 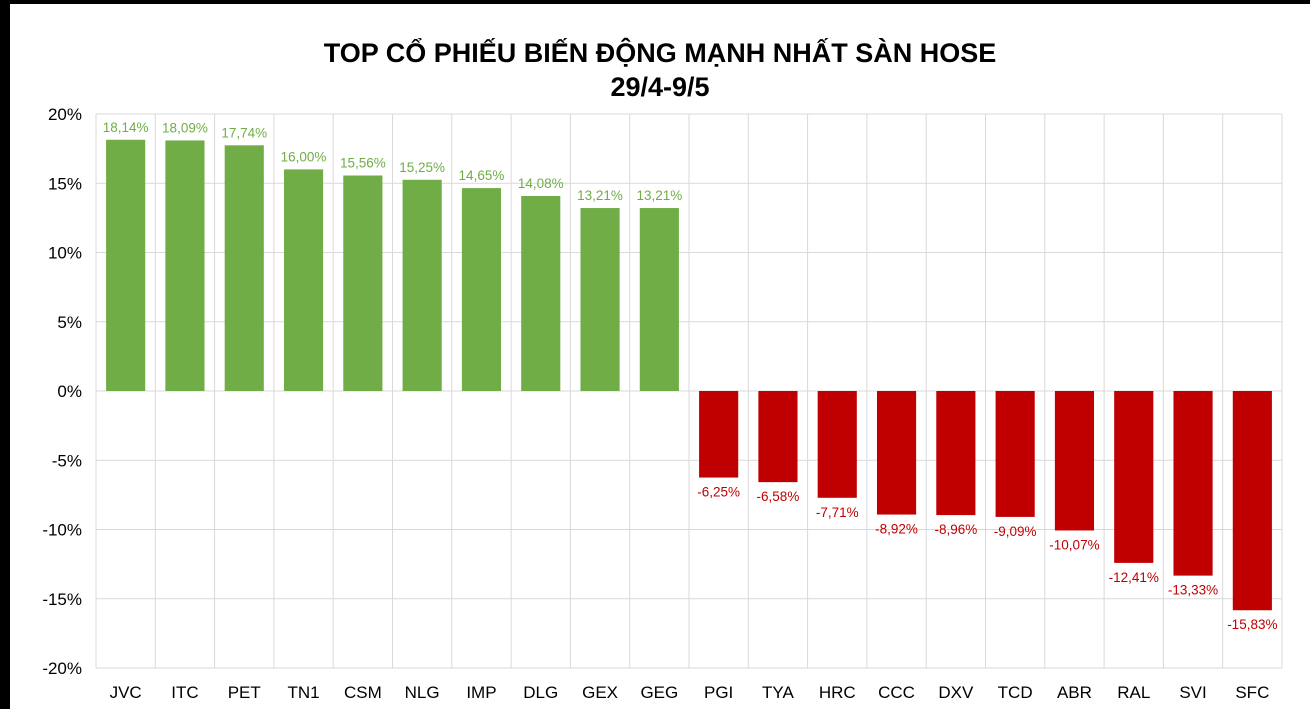 I want to click on x-tick-label: ABR, so click(x=1074, y=692).